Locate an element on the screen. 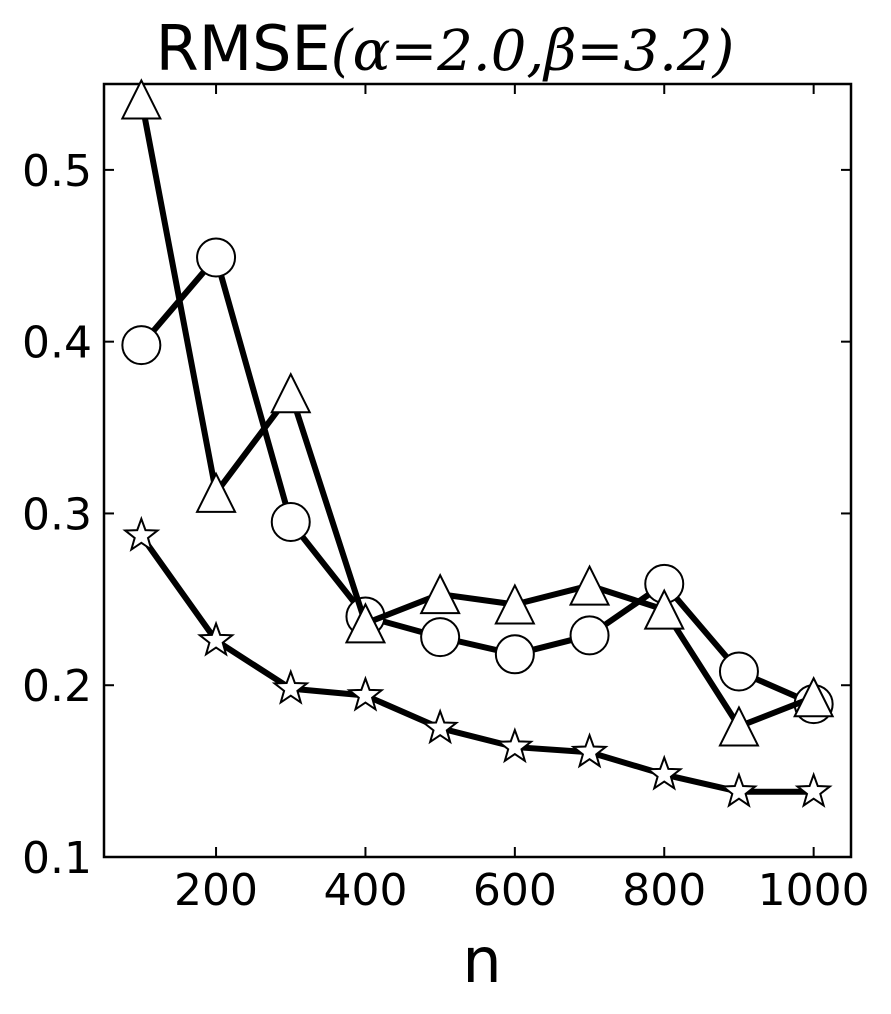 Image resolution: width=891 pixels, height=1014 pixels. chart-title-params: (α=2.0,β=3.2) is located at coordinates (533, 51).